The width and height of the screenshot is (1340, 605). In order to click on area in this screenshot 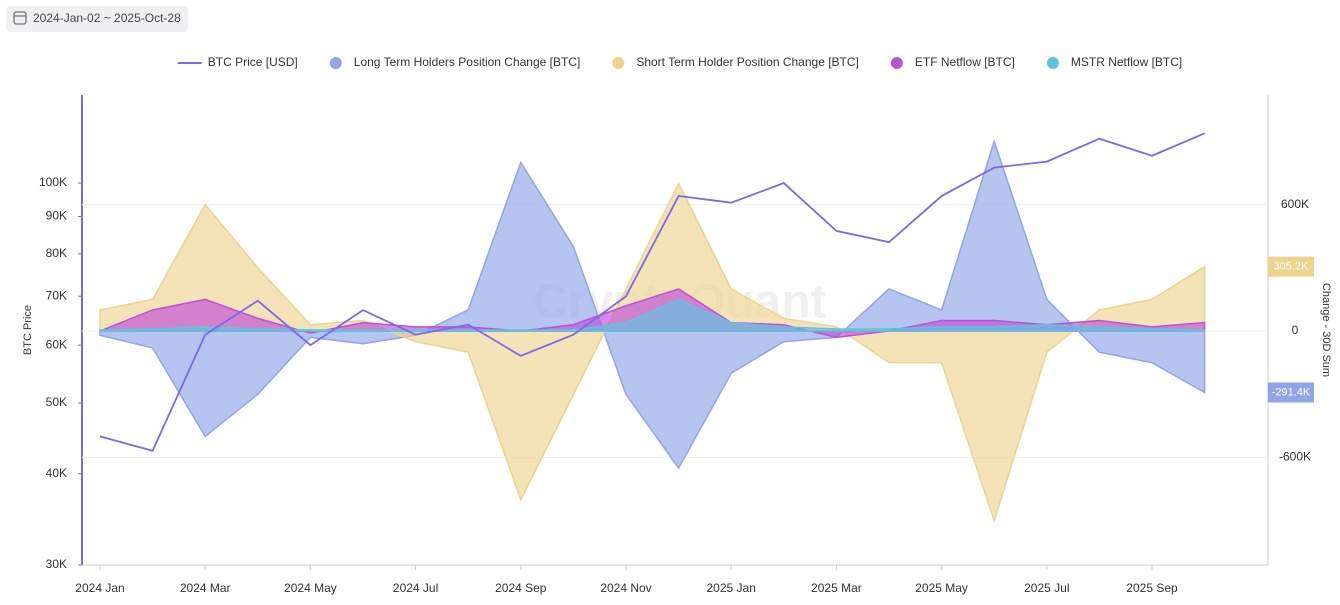, I will do `click(652, 315)`.